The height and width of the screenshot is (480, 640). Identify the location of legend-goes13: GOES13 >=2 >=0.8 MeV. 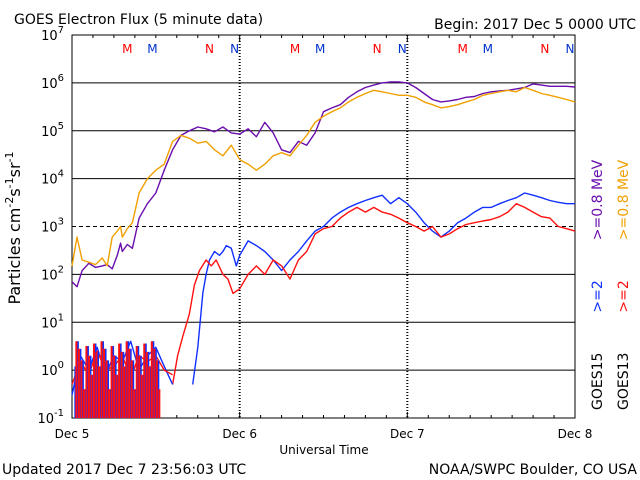
(624, 284).